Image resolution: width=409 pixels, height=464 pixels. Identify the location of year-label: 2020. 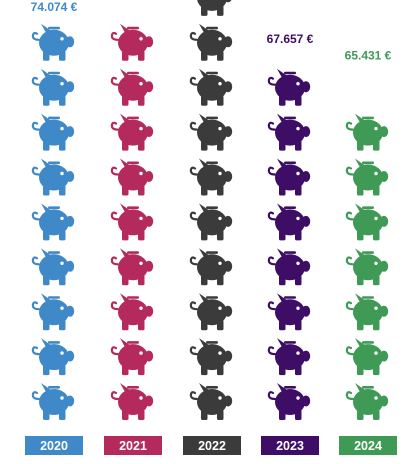
(54, 446).